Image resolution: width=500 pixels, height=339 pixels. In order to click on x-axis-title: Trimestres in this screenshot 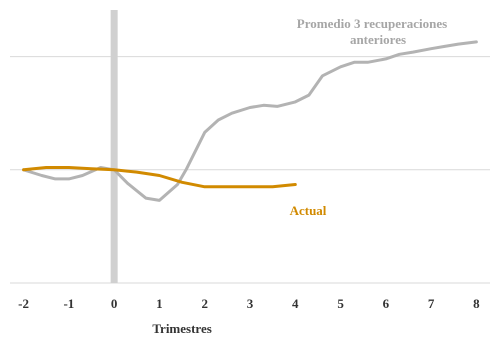, I will do `click(181, 328)`.